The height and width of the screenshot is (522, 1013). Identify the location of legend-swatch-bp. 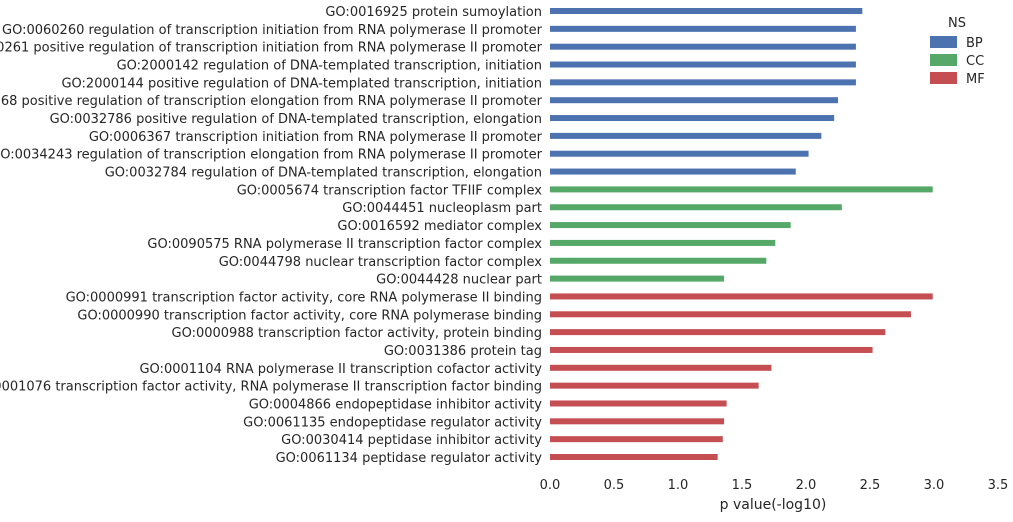
(943, 42).